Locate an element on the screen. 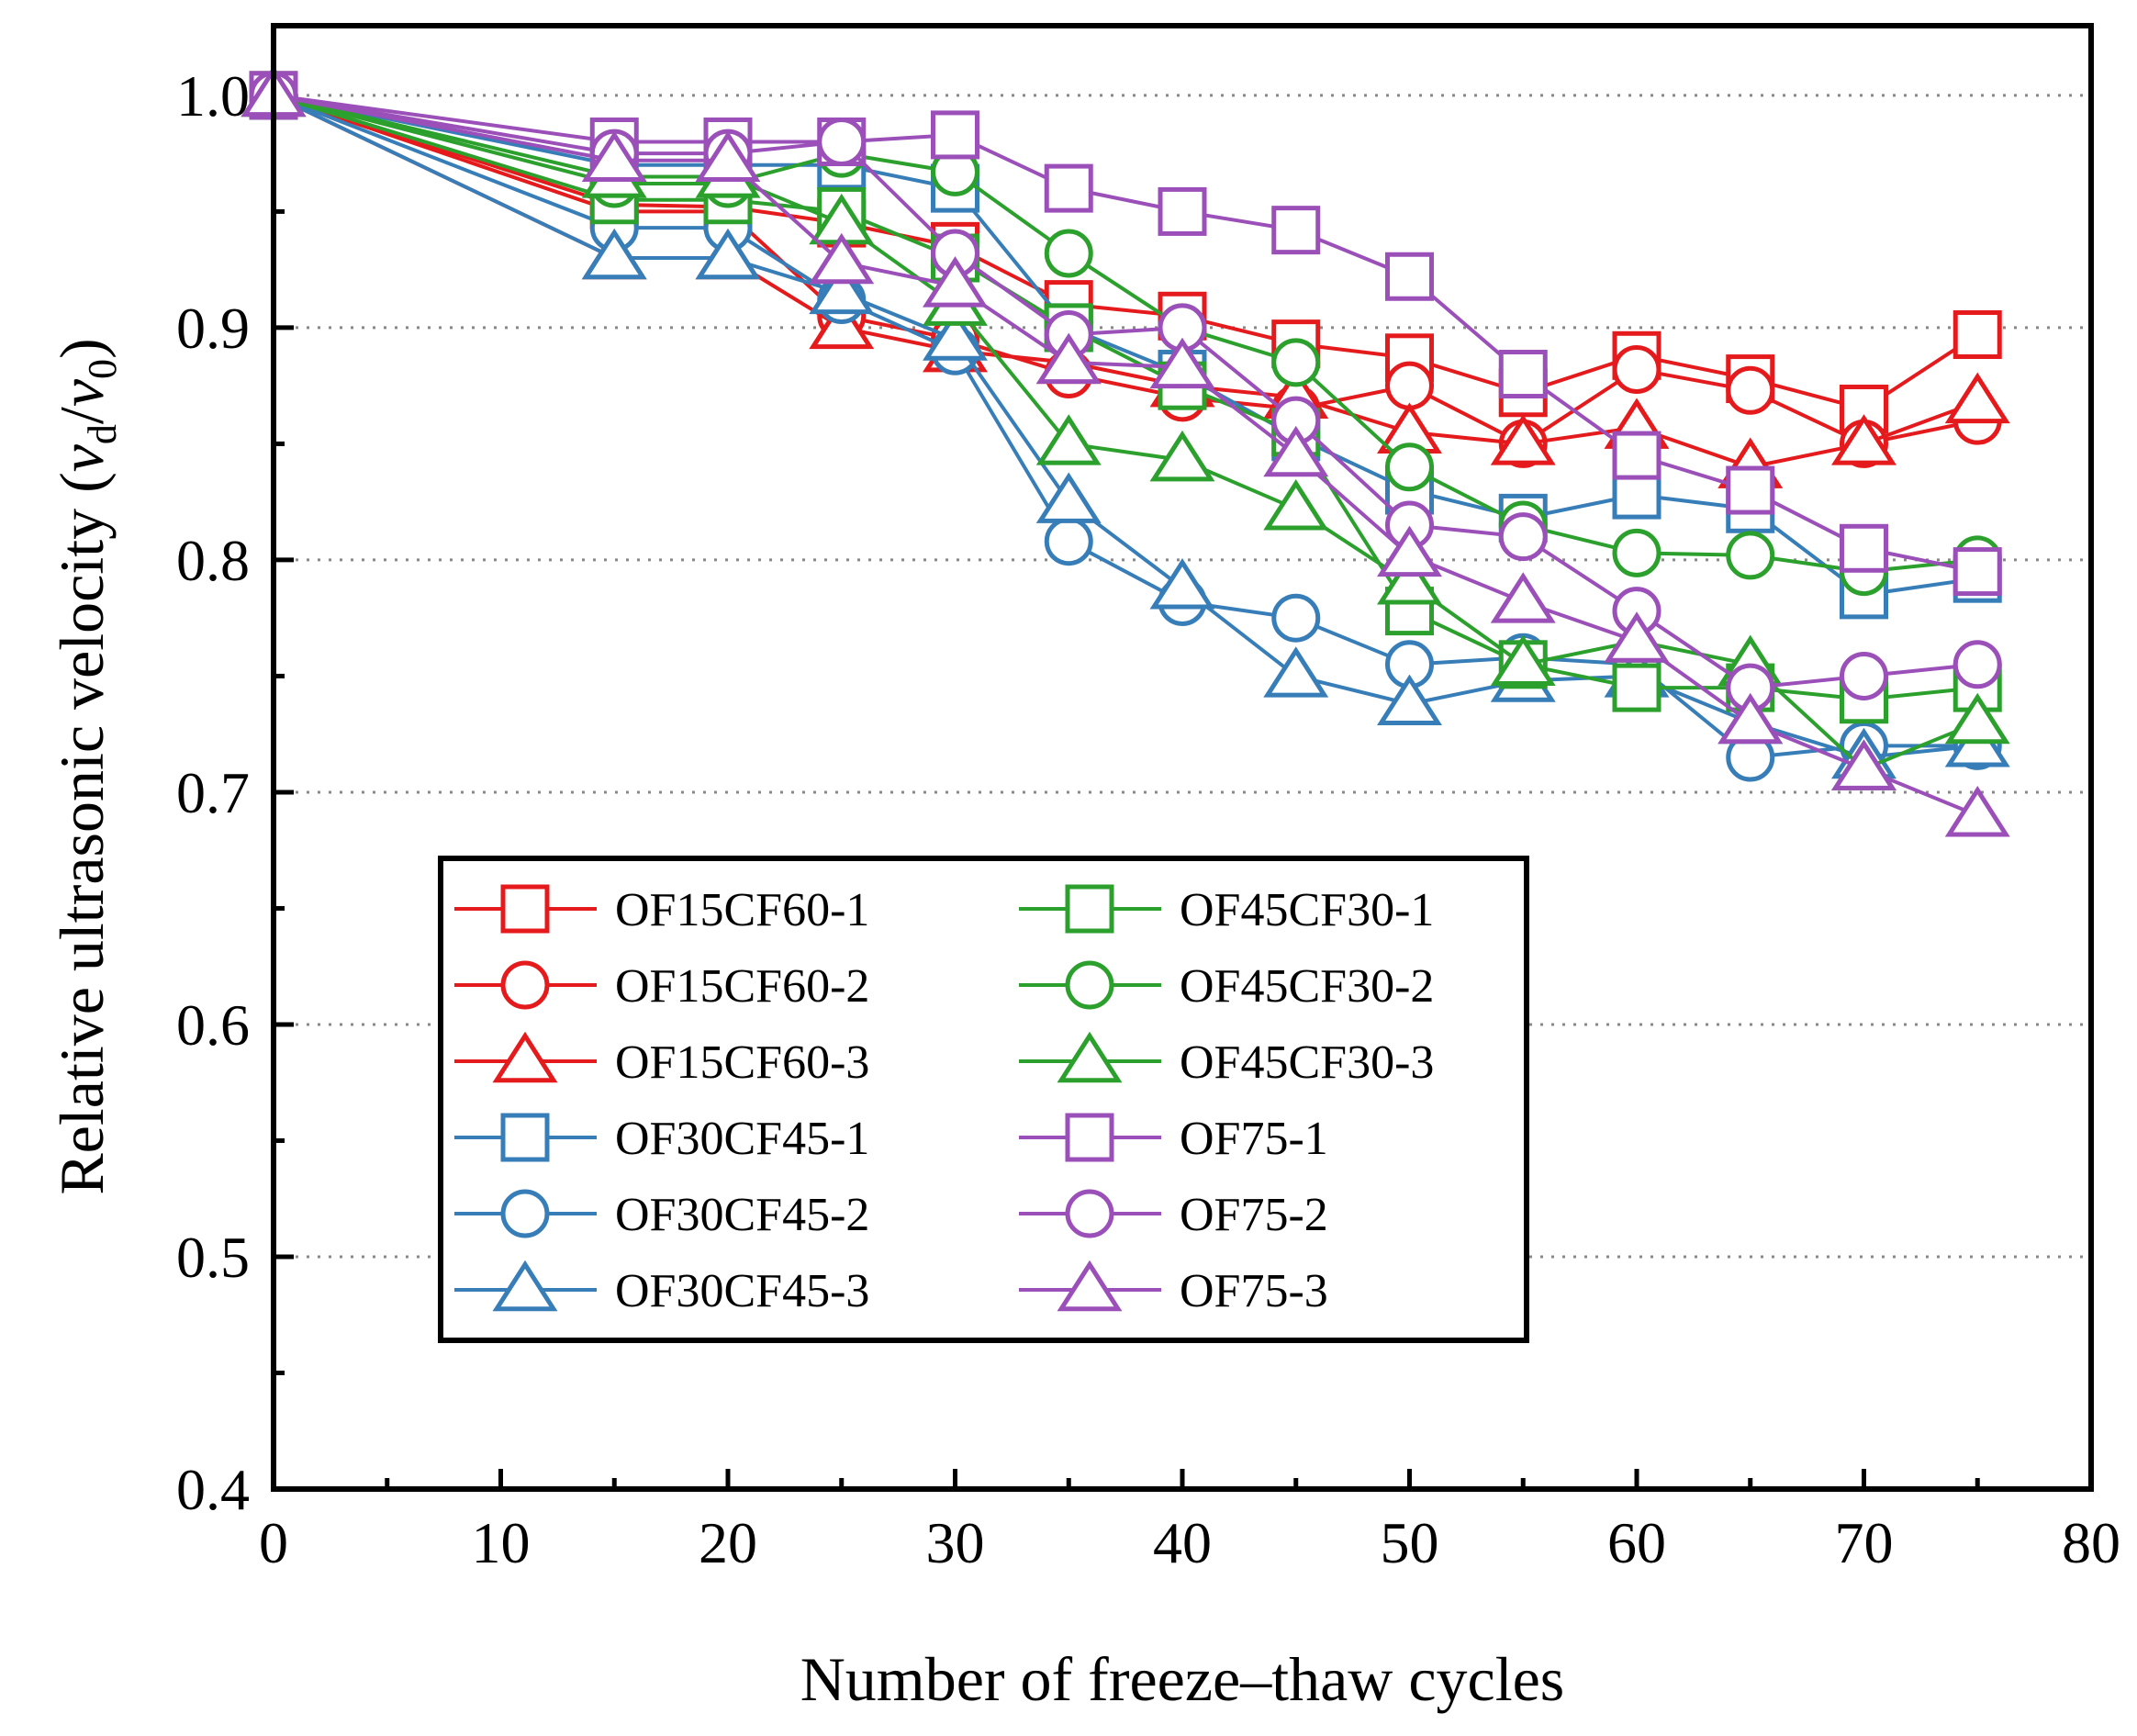  y-axis-title: Relative ultrasonic velocity (vd/v0) is located at coordinates (86, 766).